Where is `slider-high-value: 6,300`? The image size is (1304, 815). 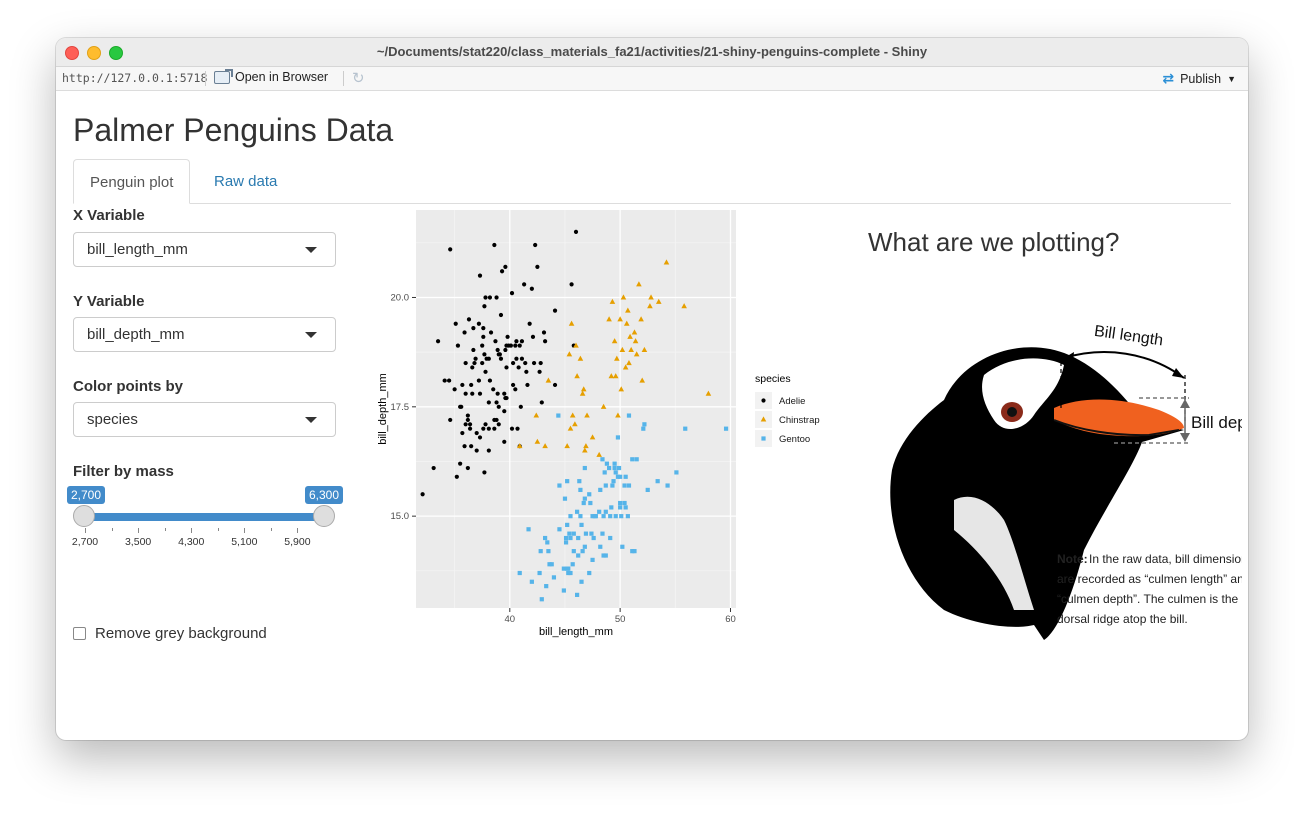
slider-high-value: 6,300 is located at coordinates (324, 495).